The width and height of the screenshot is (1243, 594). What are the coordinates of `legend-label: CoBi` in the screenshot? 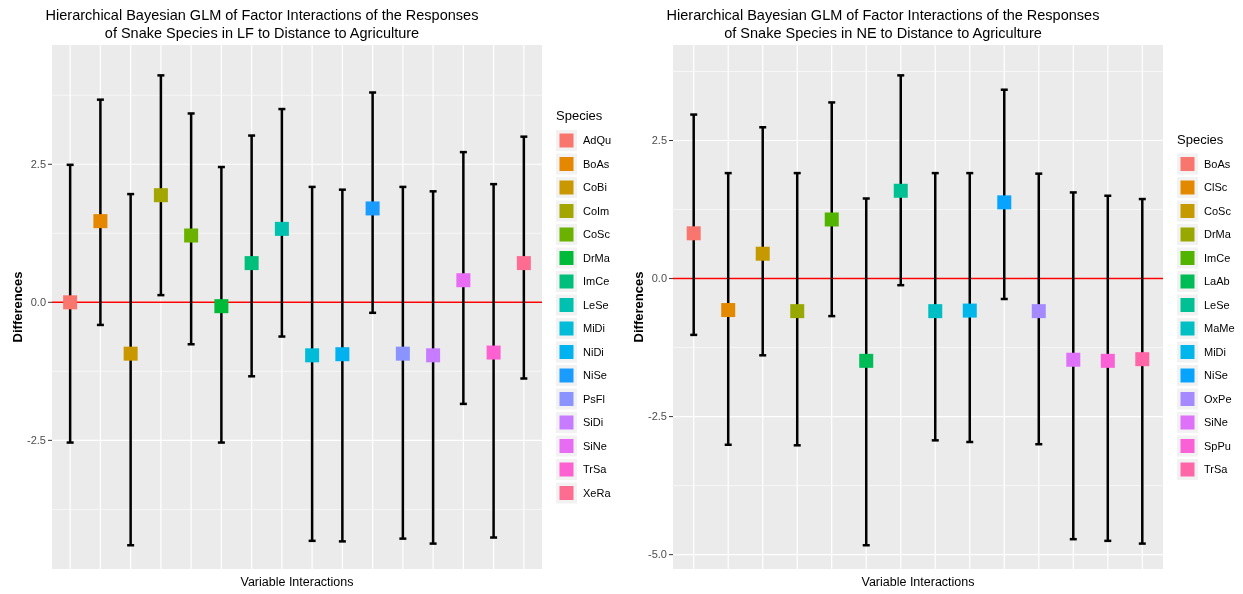 It's located at (595, 187).